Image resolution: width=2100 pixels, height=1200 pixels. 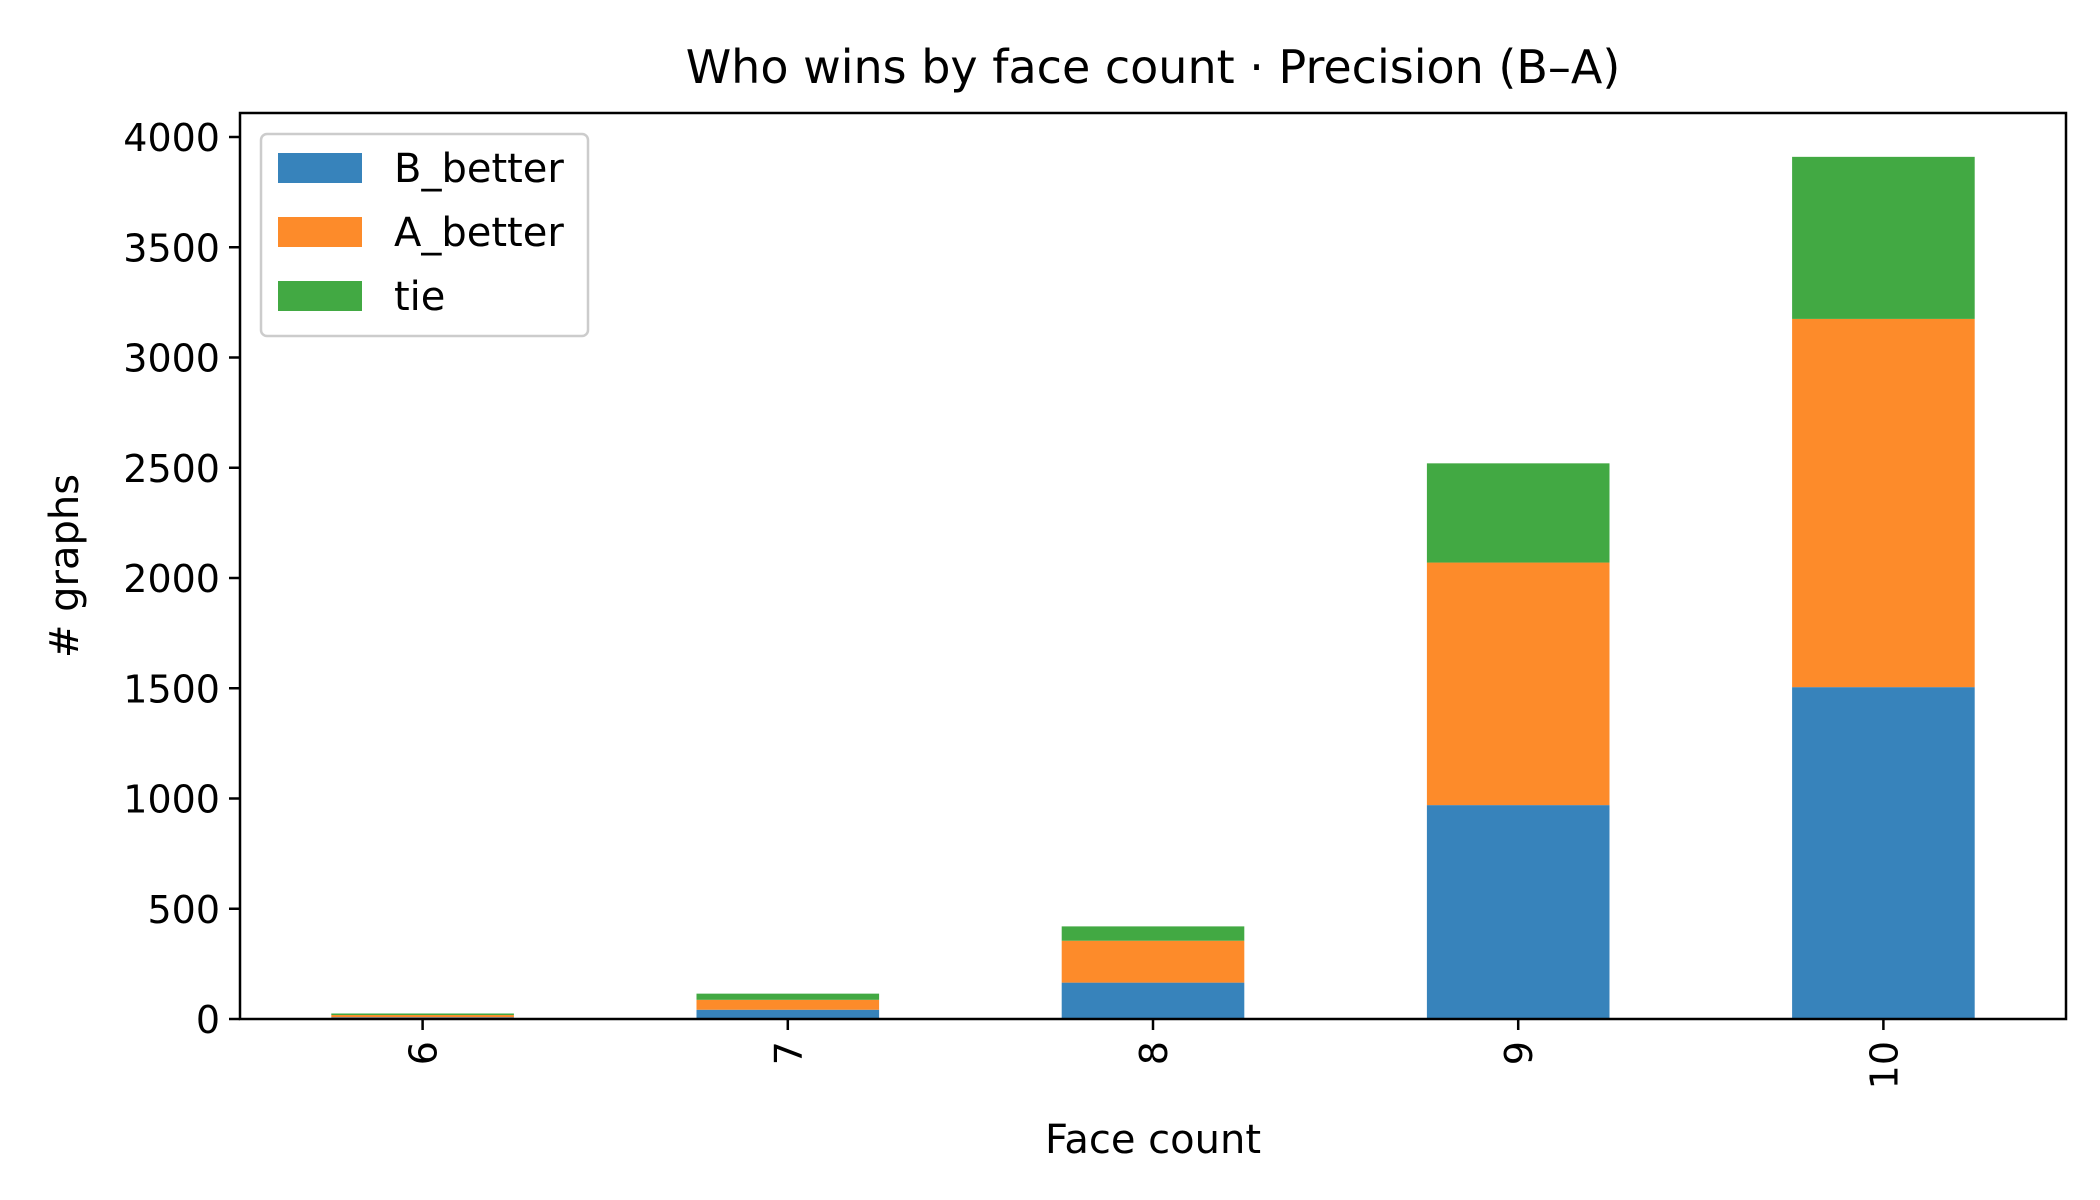 I want to click on chart-title: Who wins by face count · Precision (B–A), so click(x=1153, y=67).